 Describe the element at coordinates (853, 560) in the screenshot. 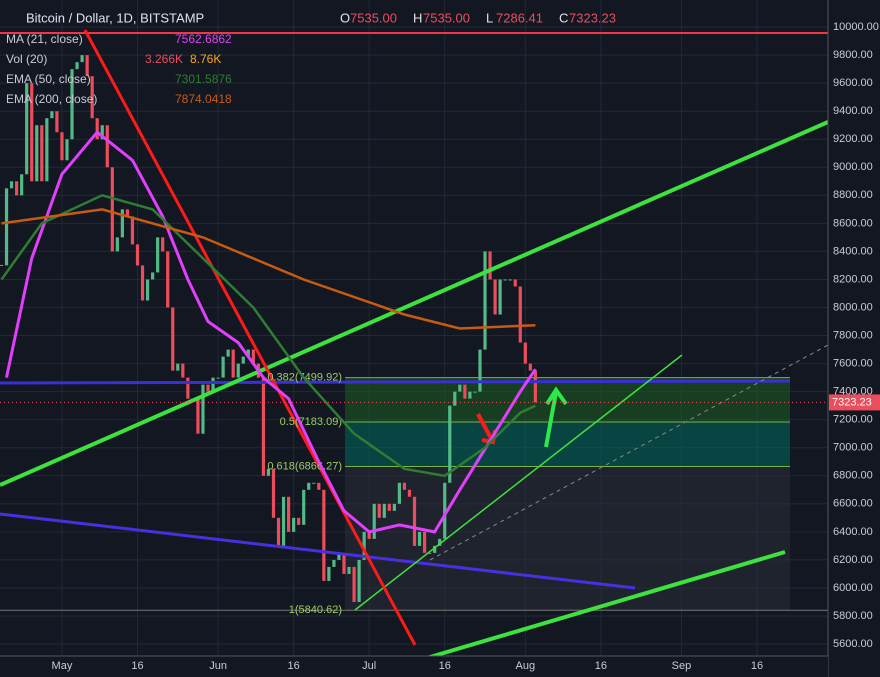

I see `y-tick-label: 6200.00` at that location.